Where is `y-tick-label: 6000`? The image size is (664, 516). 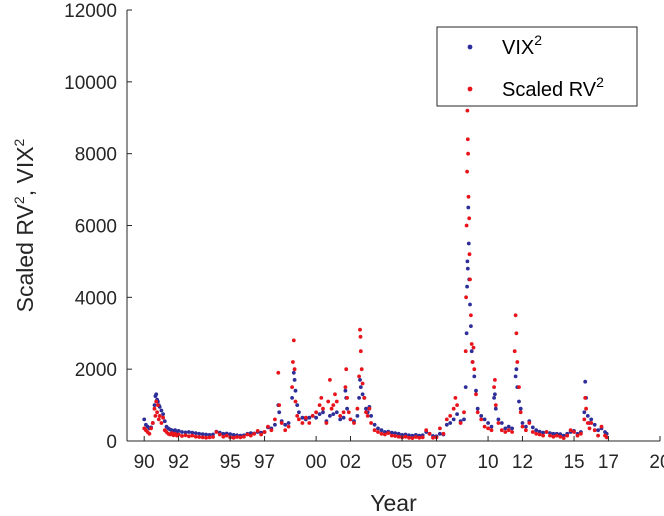
y-tick-label: 6000 is located at coordinates (96, 227).